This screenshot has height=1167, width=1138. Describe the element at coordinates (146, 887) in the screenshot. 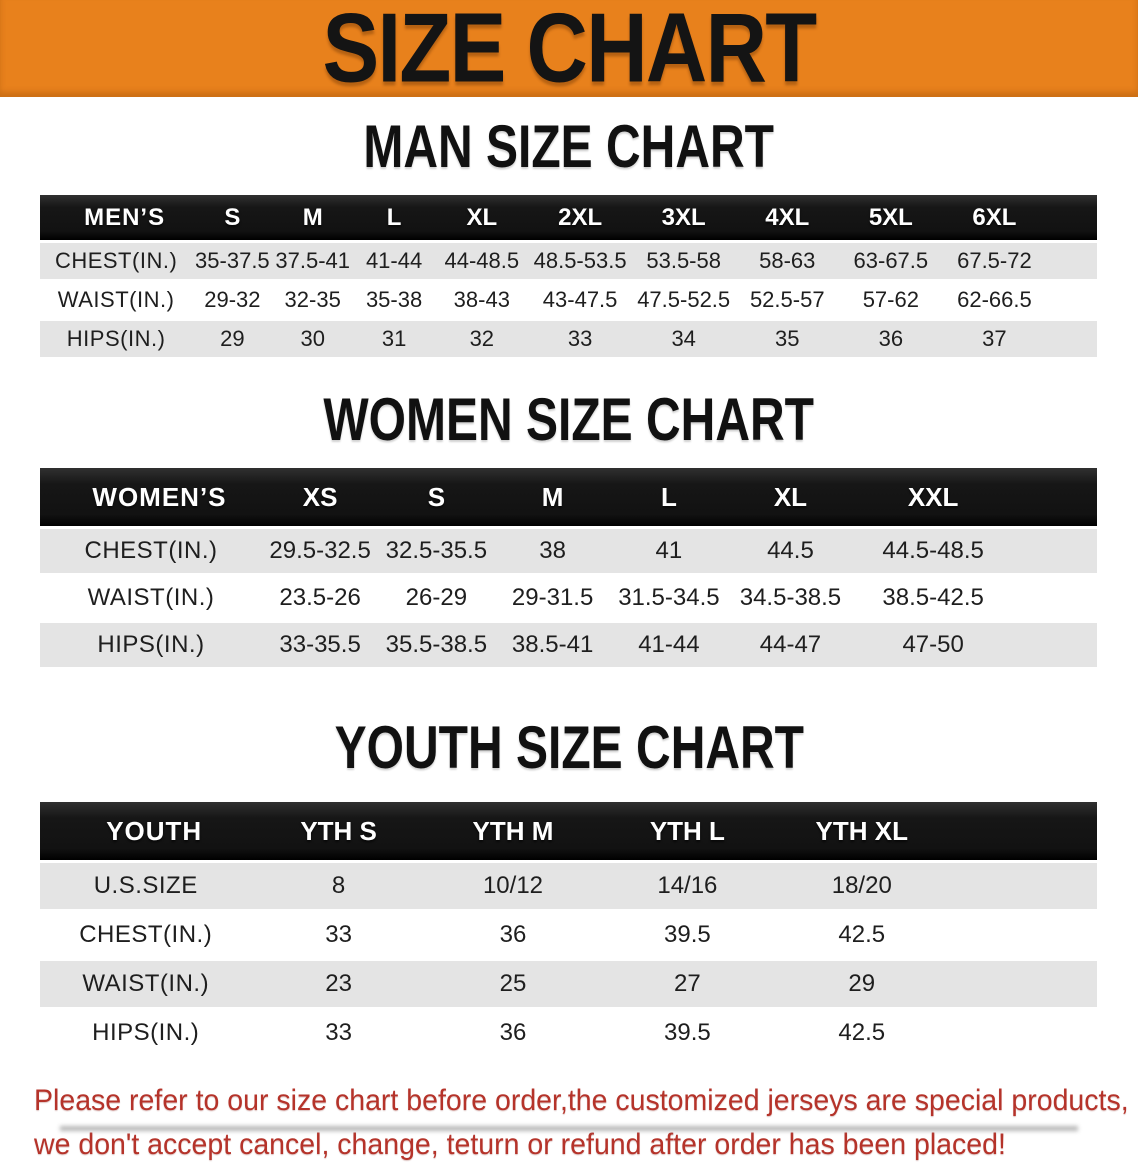

I see `row-label: U.S.SIZE` at that location.